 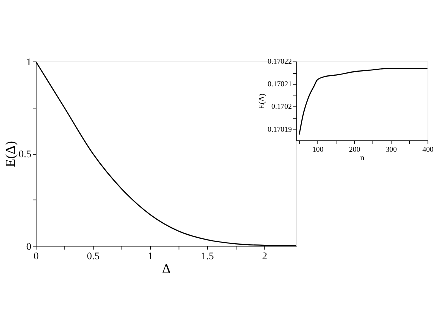 I want to click on y-tick-label: 1, so click(x=29, y=63).